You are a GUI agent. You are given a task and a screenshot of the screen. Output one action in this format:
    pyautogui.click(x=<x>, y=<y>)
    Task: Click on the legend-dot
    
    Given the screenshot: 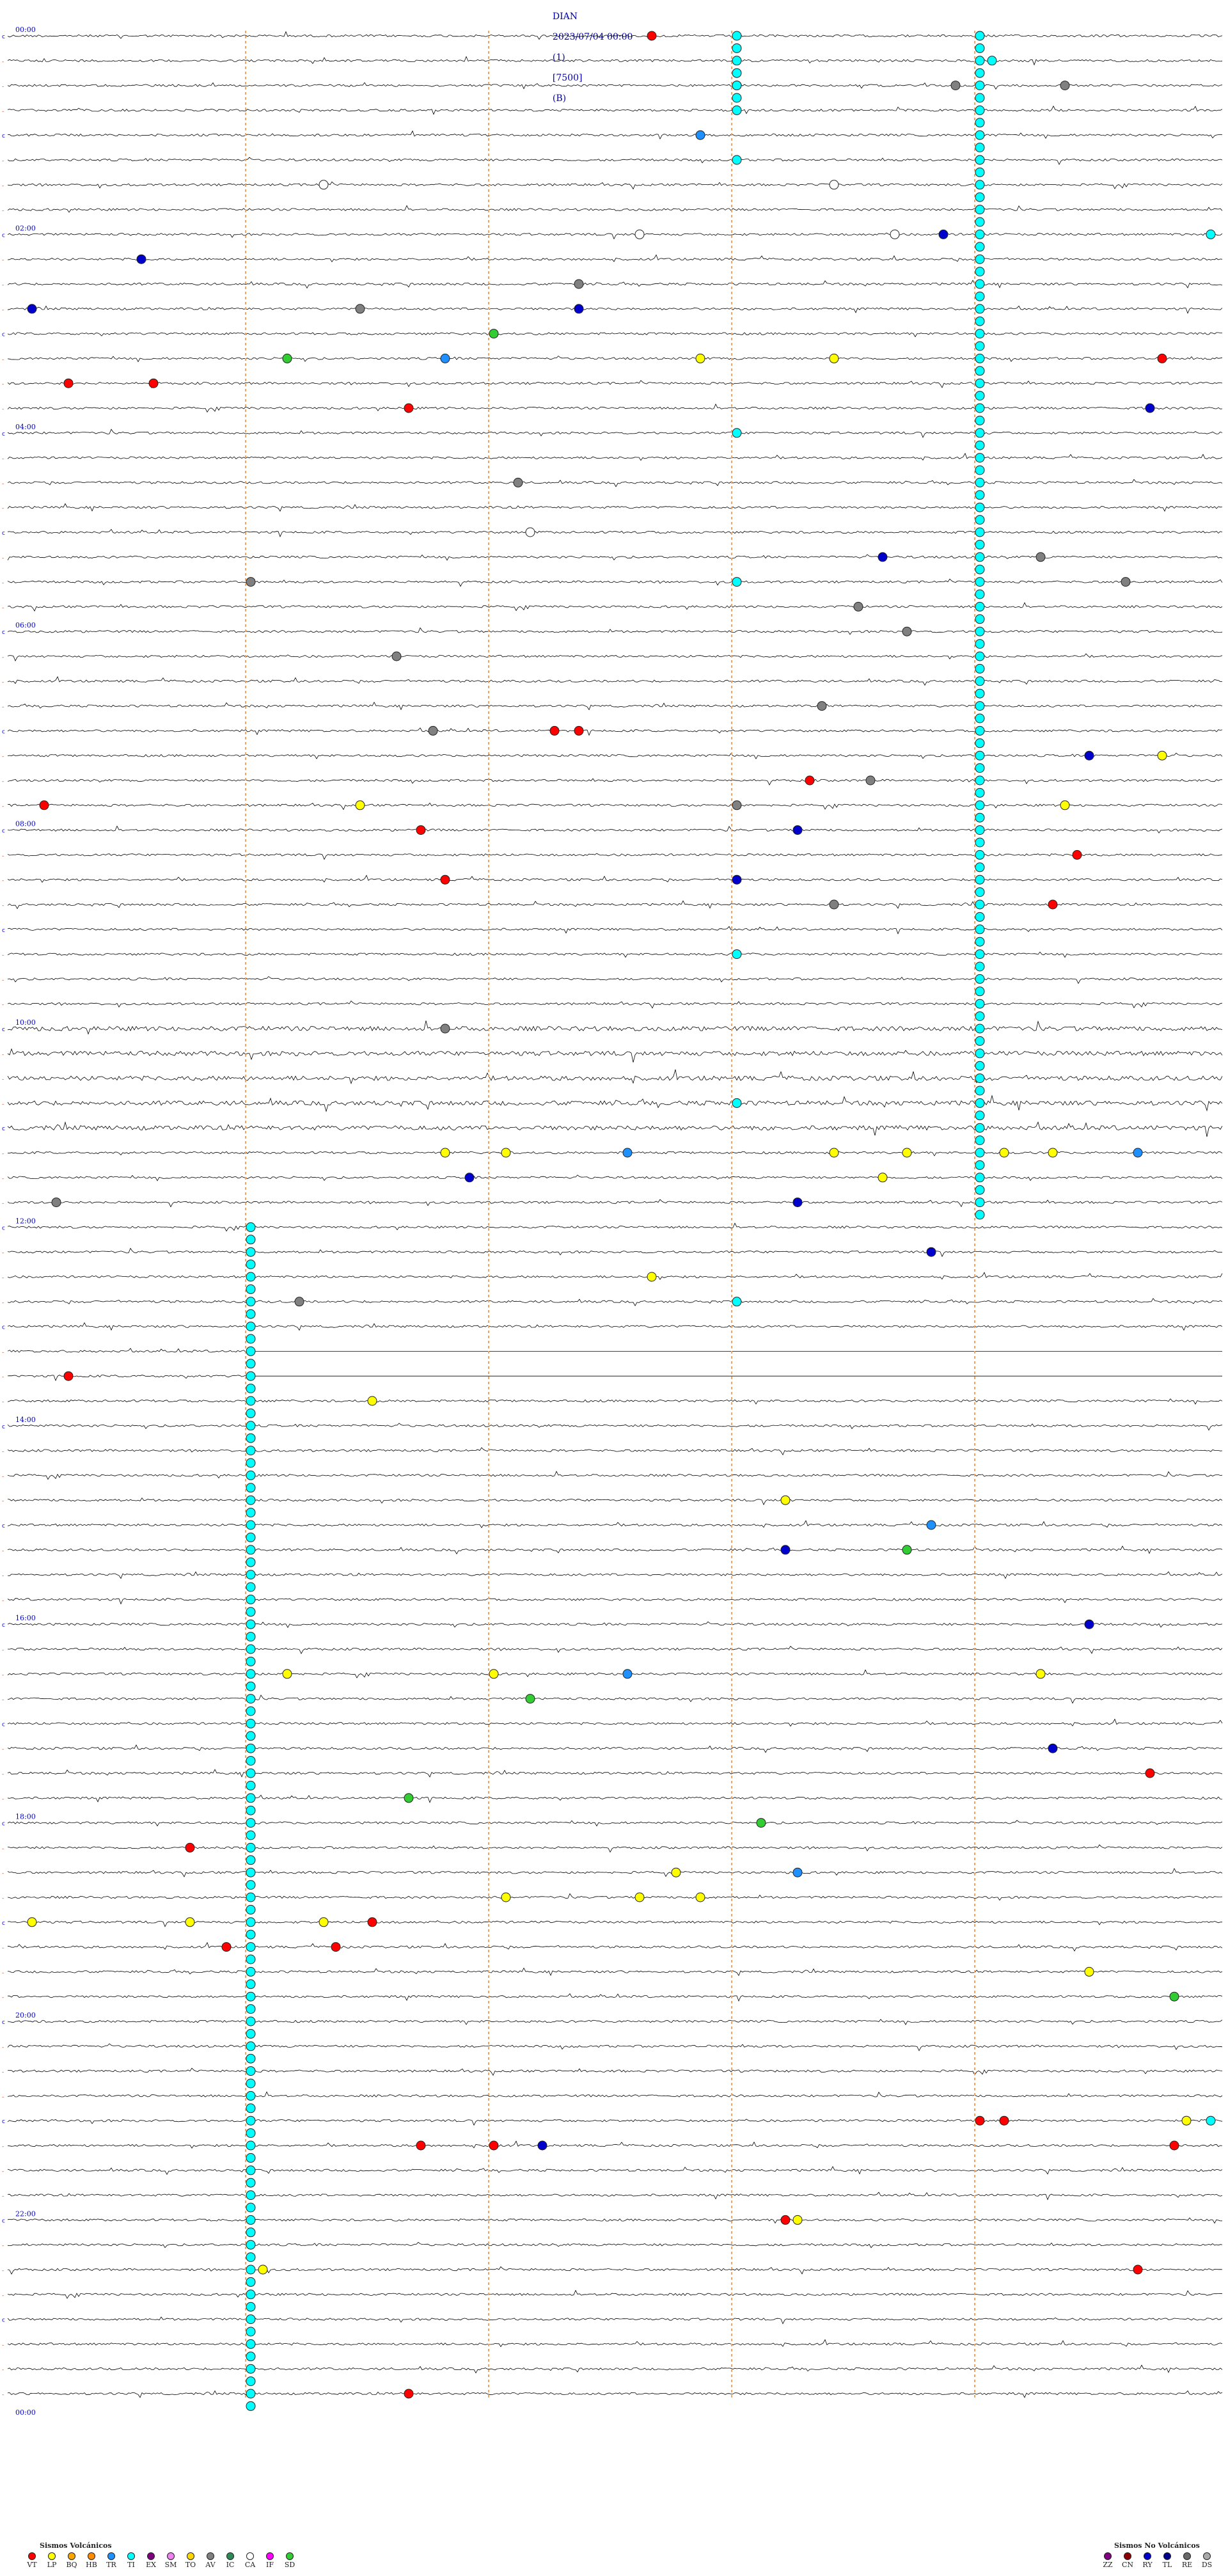 What is the action you would take?
    pyautogui.click(x=1108, y=2556)
    